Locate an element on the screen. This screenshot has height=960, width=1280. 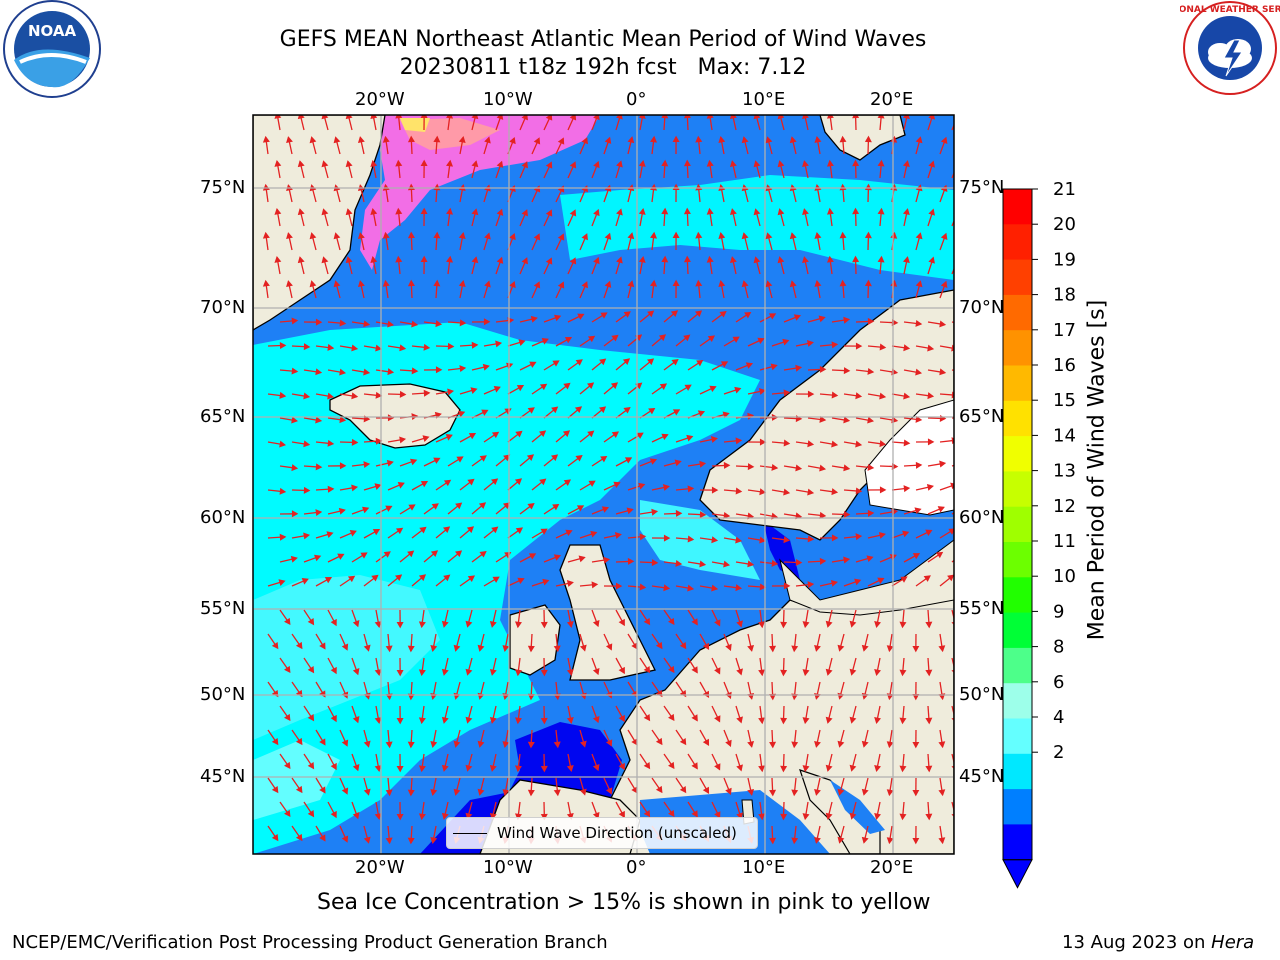
colorbar-tick-label: 8 is located at coordinates (1058, 647).